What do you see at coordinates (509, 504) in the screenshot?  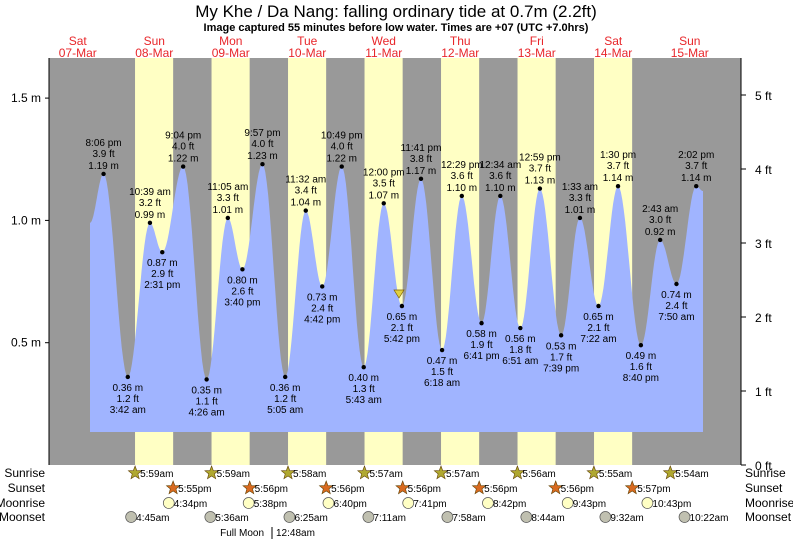 I see `moonrise-time: 8:42pm` at bounding box center [509, 504].